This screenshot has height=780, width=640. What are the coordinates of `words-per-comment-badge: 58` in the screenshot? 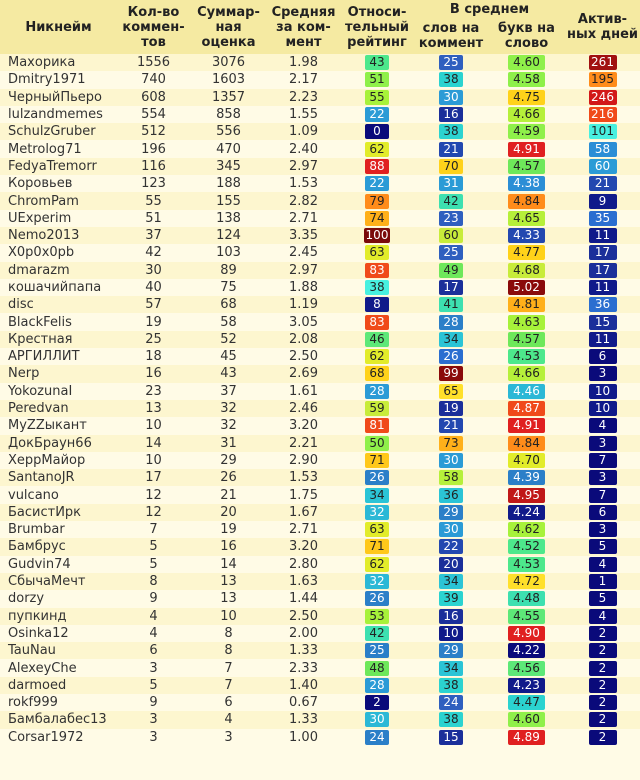 It's located at (451, 478).